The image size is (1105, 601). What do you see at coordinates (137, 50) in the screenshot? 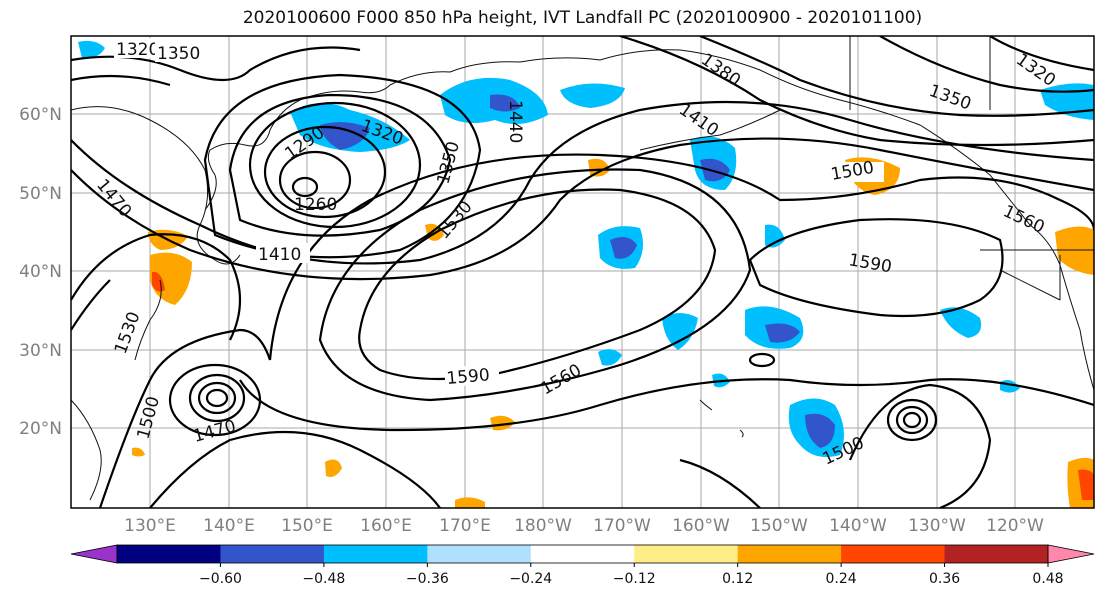
I see `contour-label: 1320` at bounding box center [137, 50].